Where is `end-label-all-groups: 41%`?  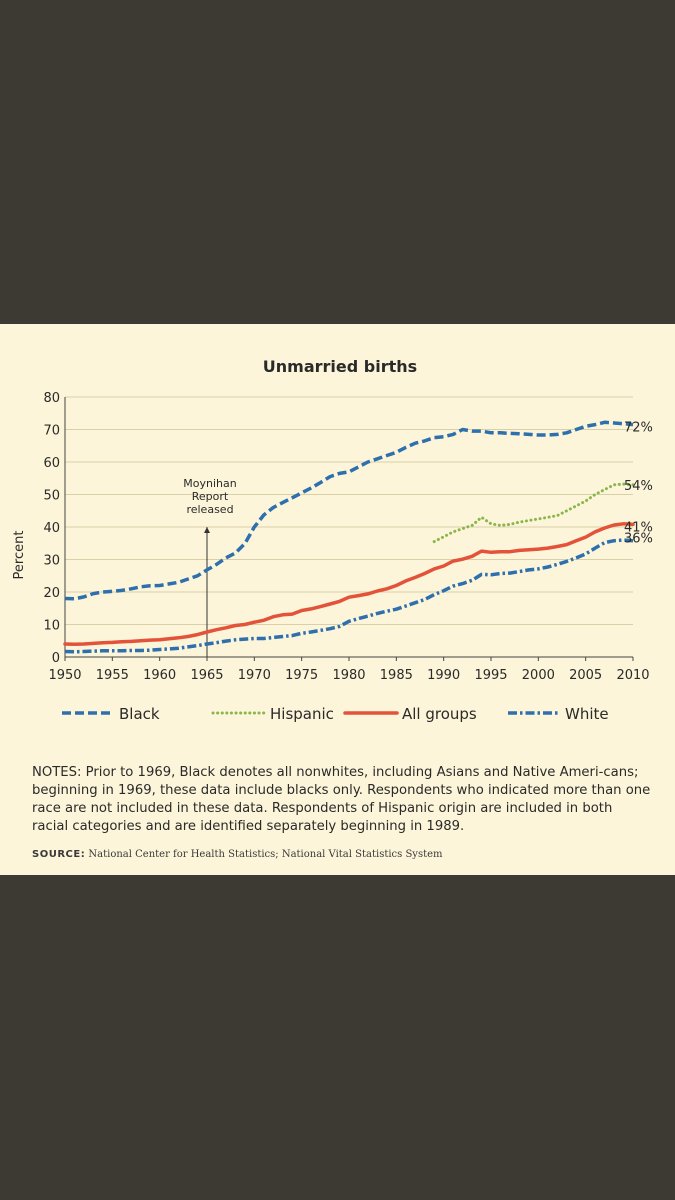 end-label-all-groups: 41% is located at coordinates (638, 527).